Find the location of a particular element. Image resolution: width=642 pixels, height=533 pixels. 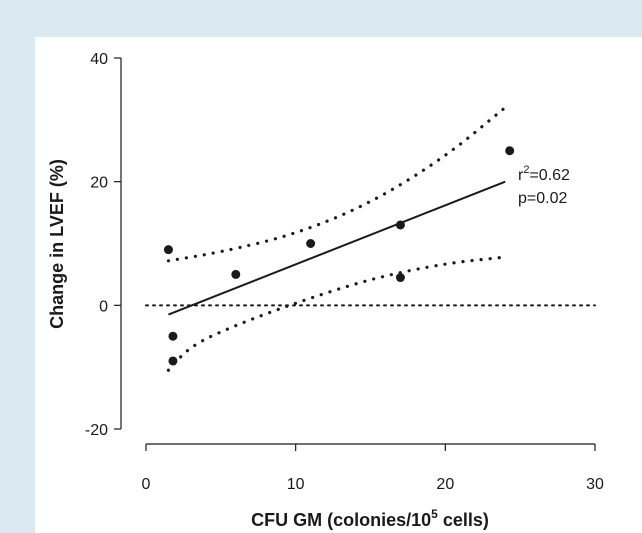

y-axis-title: Change in LVEF (%) is located at coordinates (57, 244).